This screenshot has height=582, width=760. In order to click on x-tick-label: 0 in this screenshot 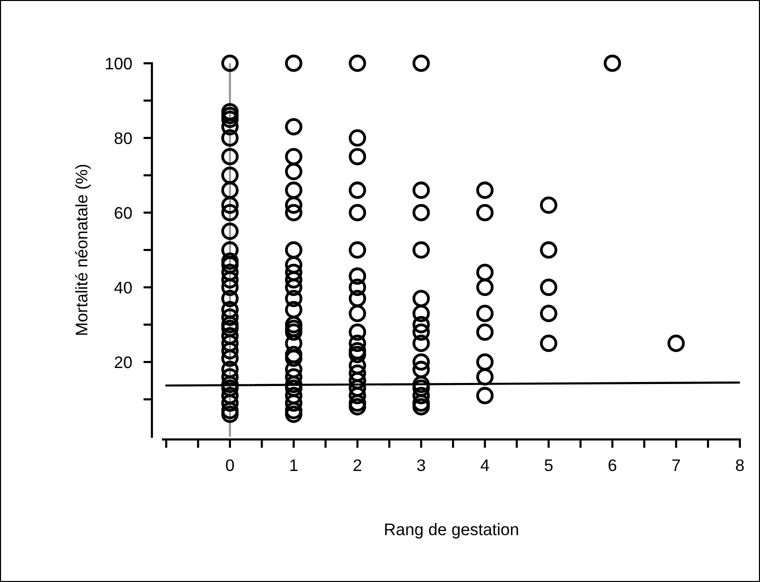, I will do `click(230, 465)`.